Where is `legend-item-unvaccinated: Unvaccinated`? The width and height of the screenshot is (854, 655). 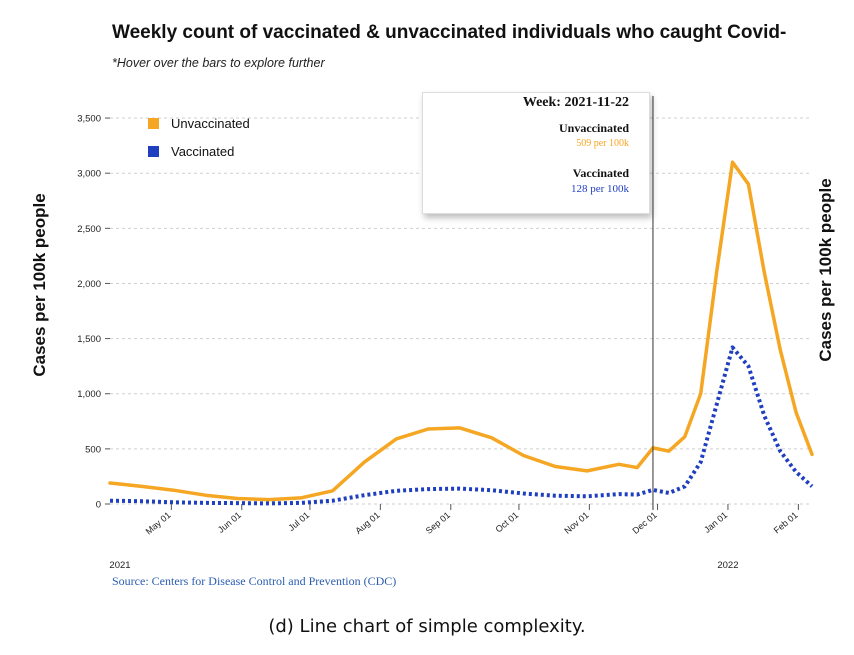 legend-item-unvaccinated: Unvaccinated is located at coordinates (199, 123).